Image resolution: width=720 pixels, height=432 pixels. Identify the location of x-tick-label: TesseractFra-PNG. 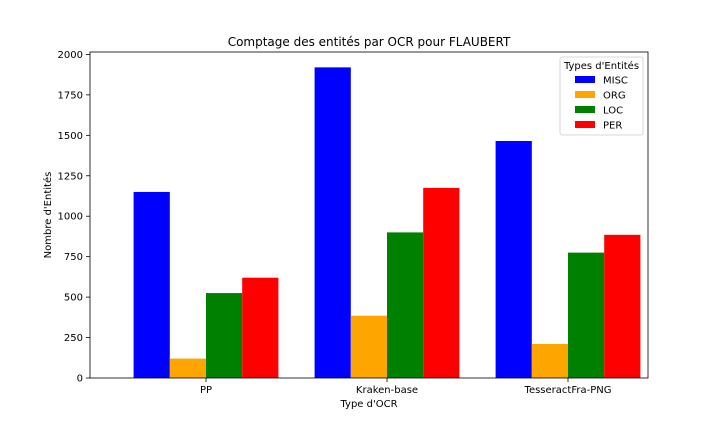
(568, 390).